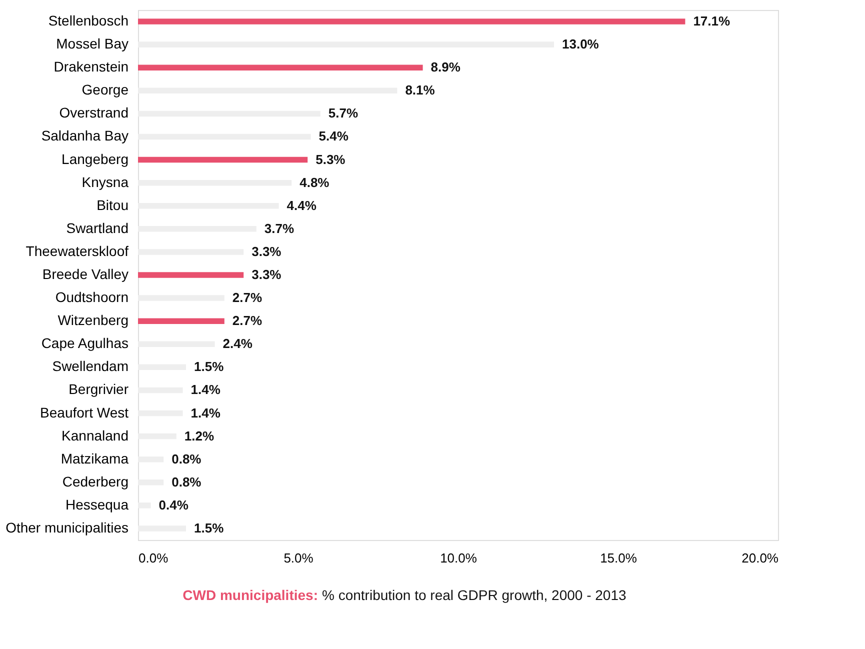 The image size is (865, 649). I want to click on y-tick-label: Bergrivier, so click(98, 389).